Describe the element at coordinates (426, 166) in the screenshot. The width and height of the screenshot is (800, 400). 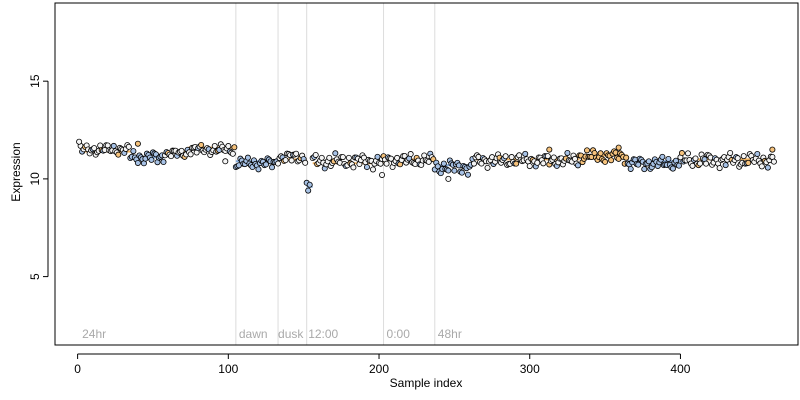
I see `data-points` at that location.